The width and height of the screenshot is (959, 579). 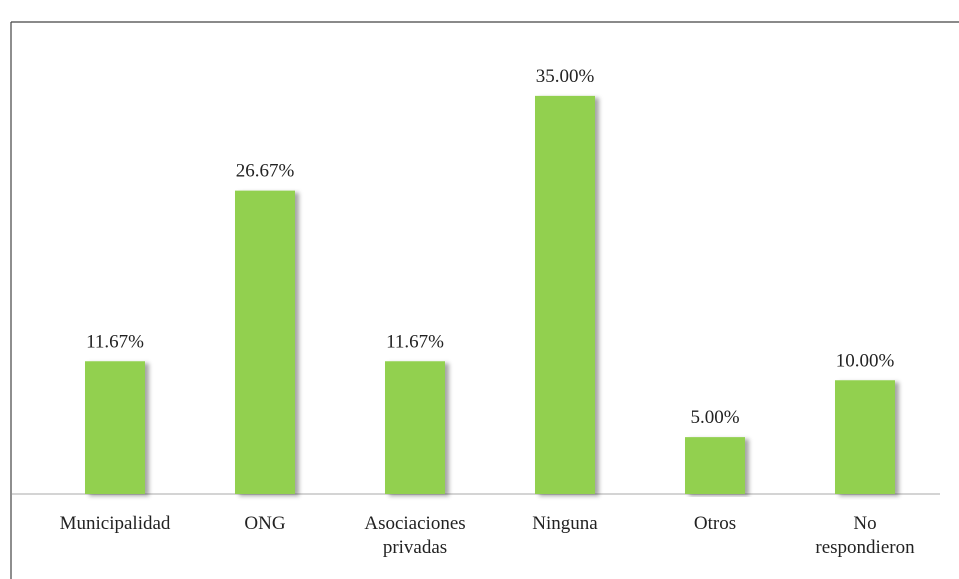 I want to click on x-tick-label: Asociaciones privadas, so click(x=415, y=535).